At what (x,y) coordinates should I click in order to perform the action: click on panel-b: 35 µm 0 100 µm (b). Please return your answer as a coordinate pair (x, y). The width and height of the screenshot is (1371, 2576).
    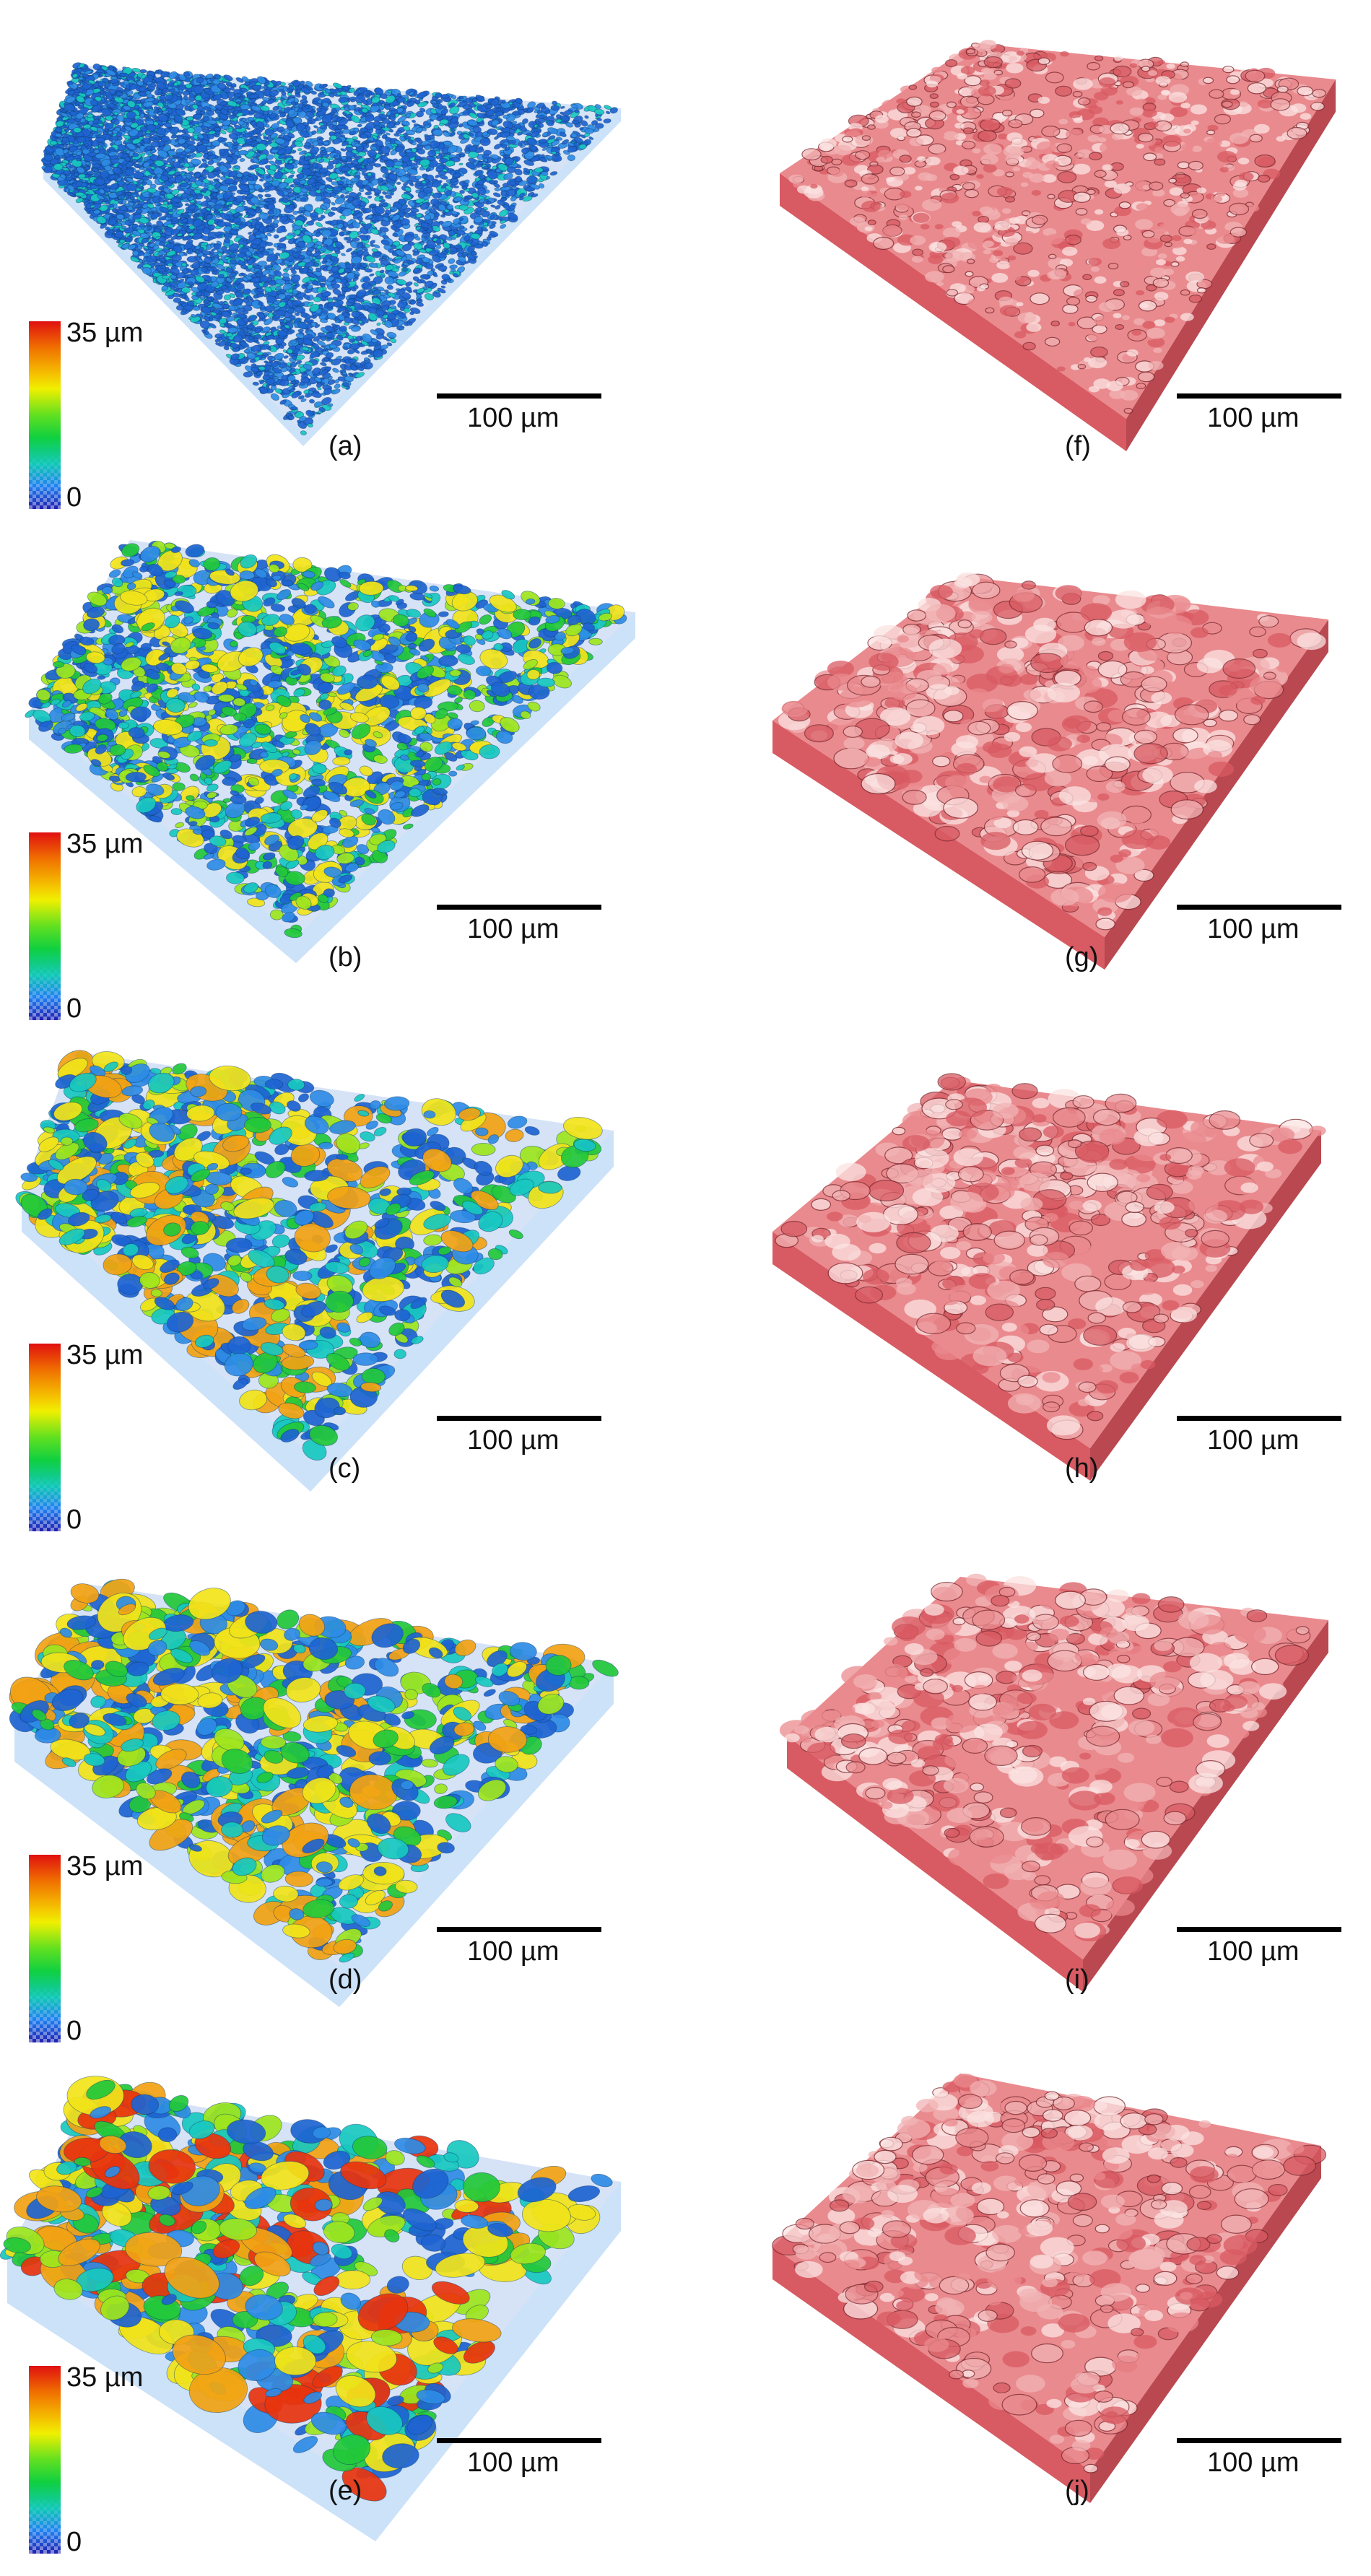
    Looking at the image, I should click on (343, 769).